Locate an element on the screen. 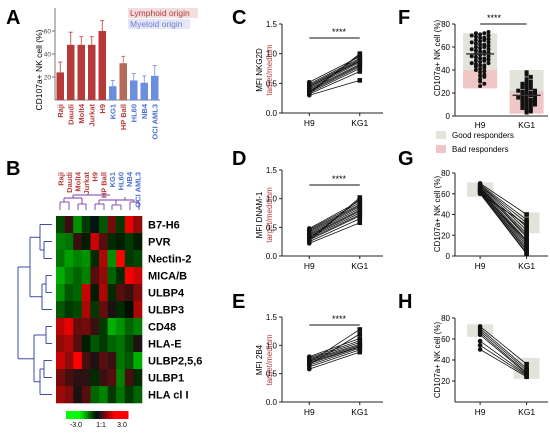 This screenshot has height=434, width=550. column-label: NB4 is located at coordinates (129, 179).